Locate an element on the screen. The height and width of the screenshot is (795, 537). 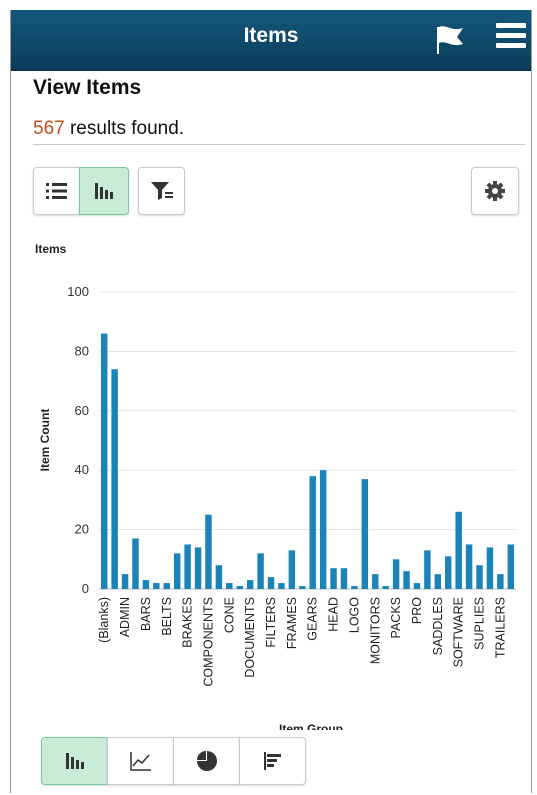
x-tick-label: (Blanks) is located at coordinates (104, 620).